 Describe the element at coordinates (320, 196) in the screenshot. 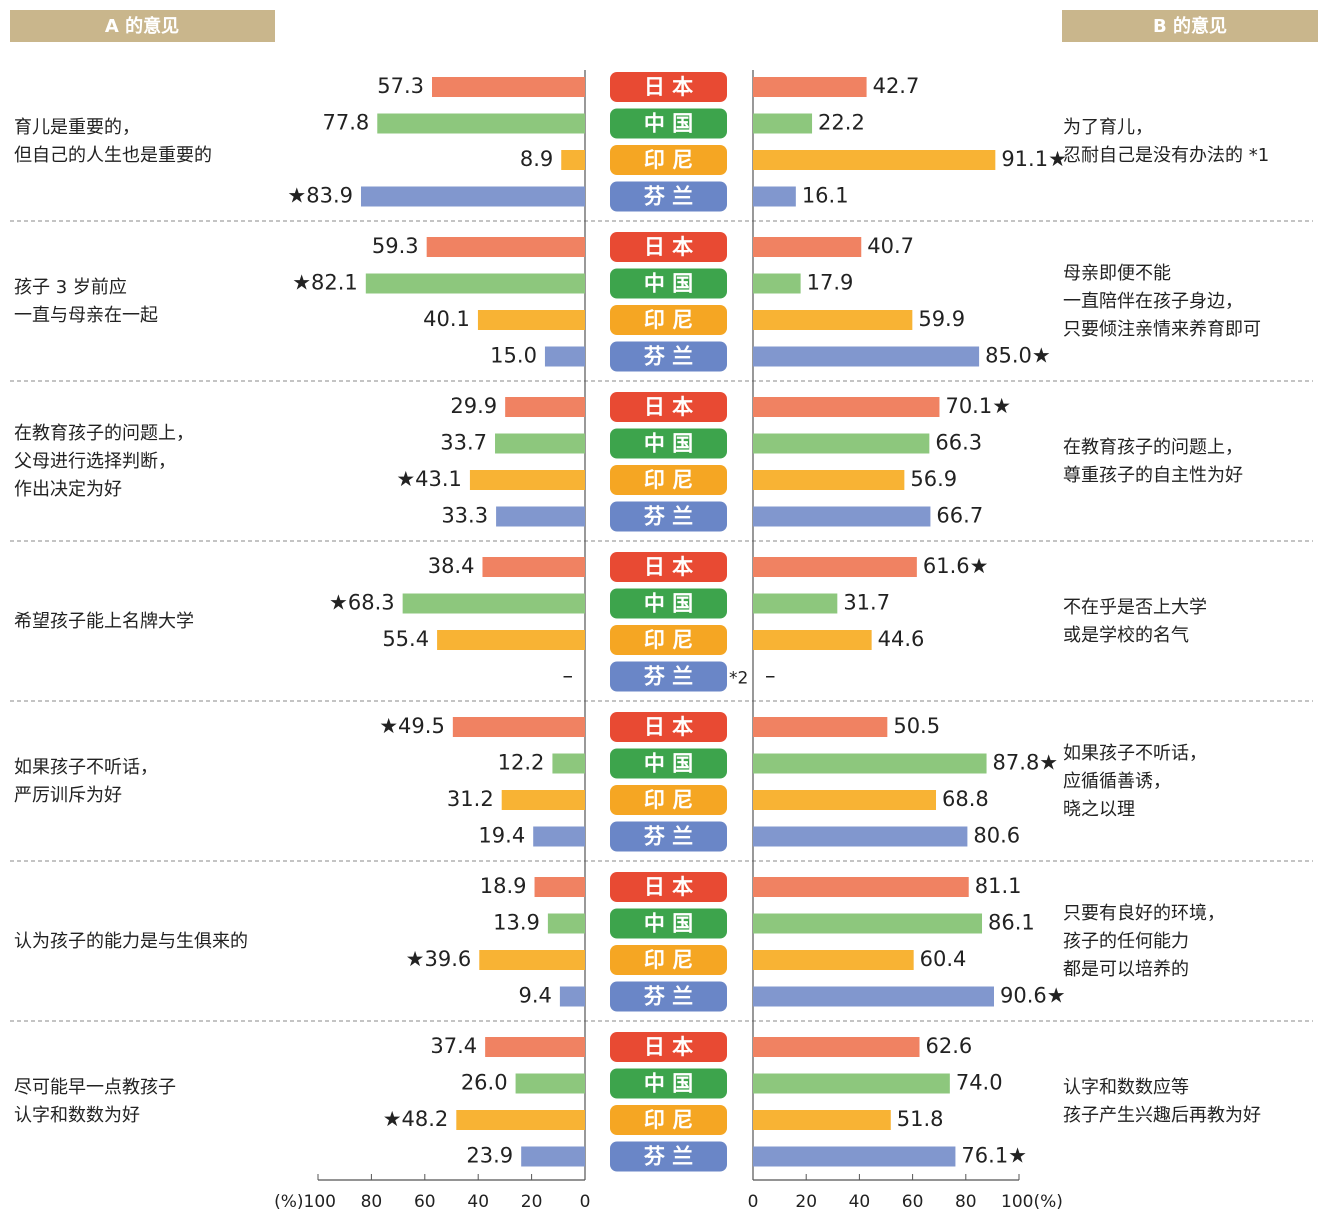

I see `value-label-a: ★83.9` at that location.